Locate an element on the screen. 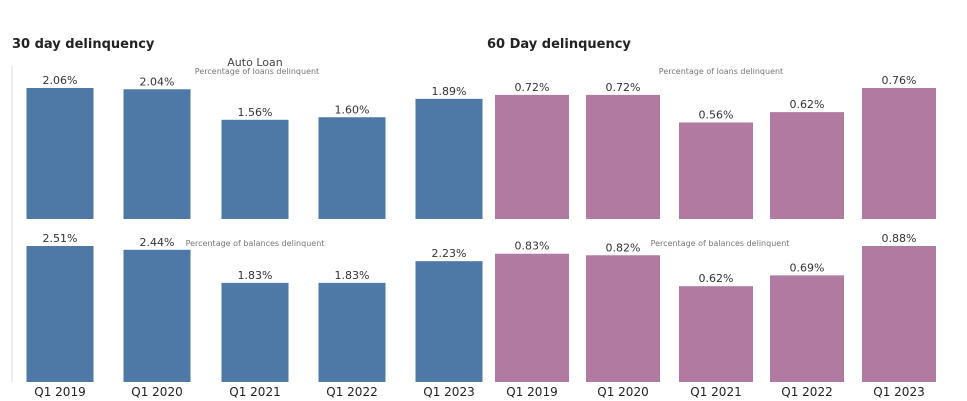  bar-value-label: 1.60% is located at coordinates (352, 109).